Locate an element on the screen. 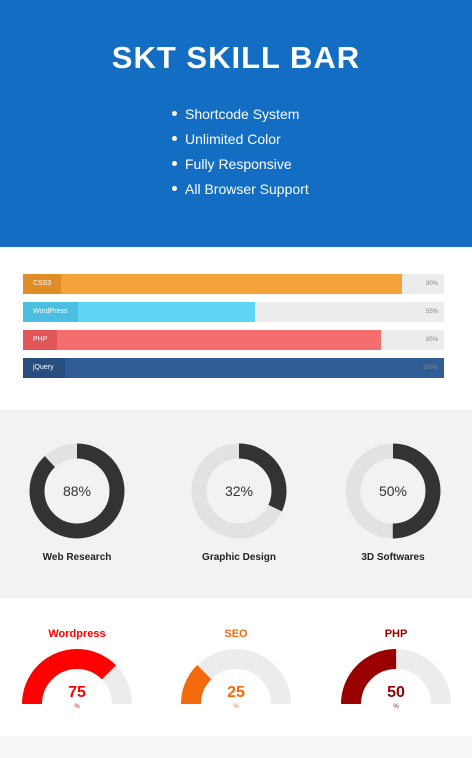 The image size is (472, 758). gauge-value: 75 is located at coordinates (77, 692).